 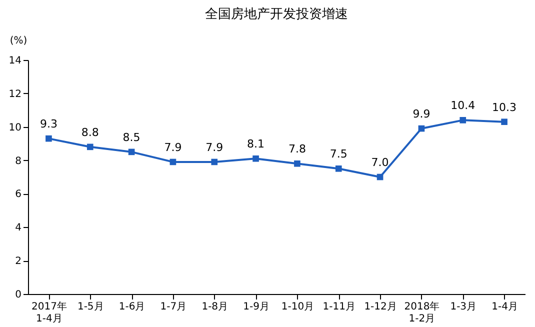 What do you see at coordinates (173, 307) in the screenshot?
I see `x-tick-label: 1-7月` at bounding box center [173, 307].